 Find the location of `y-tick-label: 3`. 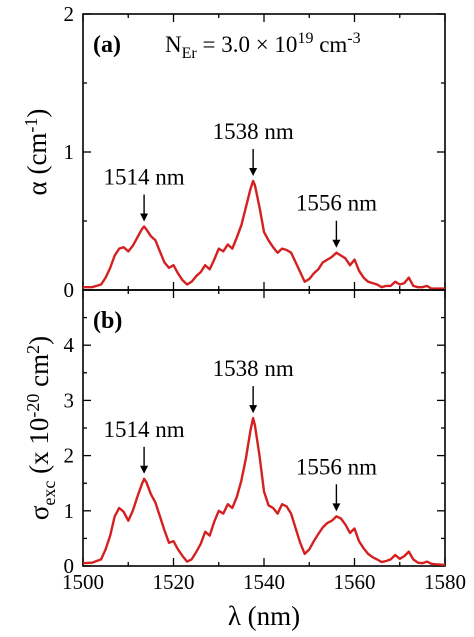

y-tick-label: 3 is located at coordinates (69, 400).